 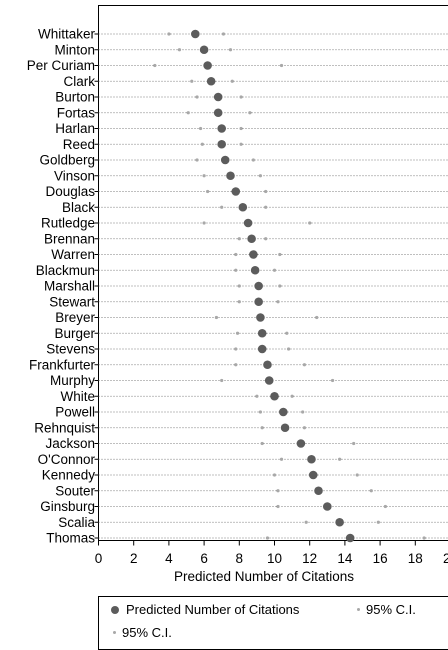 I want to click on y-tick-label: Stewart, so click(x=72, y=301).